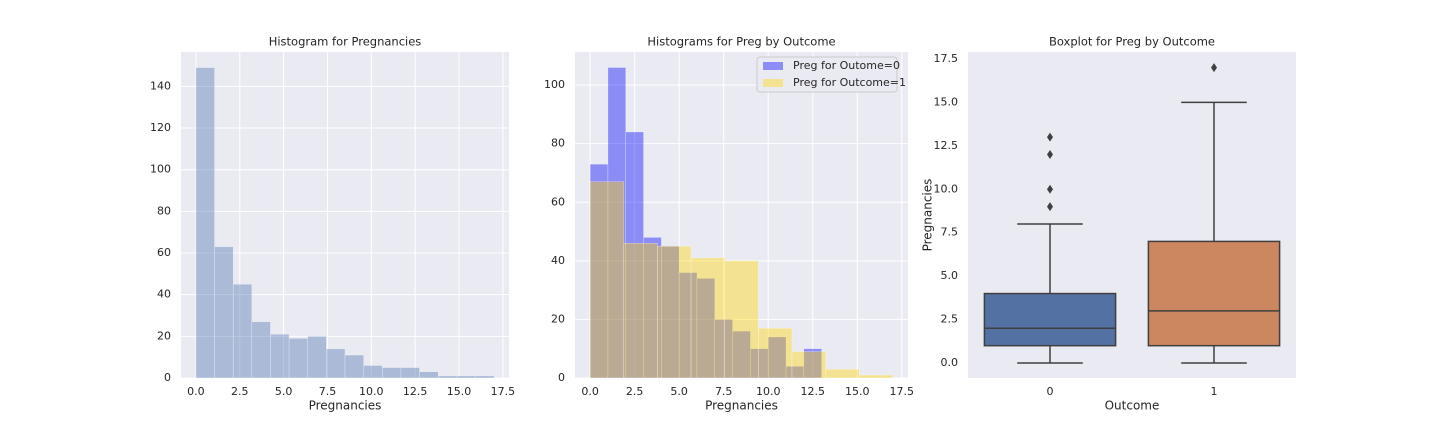 The image size is (1440, 432). I want to click on y-tick-label: 0.0, so click(950, 362).